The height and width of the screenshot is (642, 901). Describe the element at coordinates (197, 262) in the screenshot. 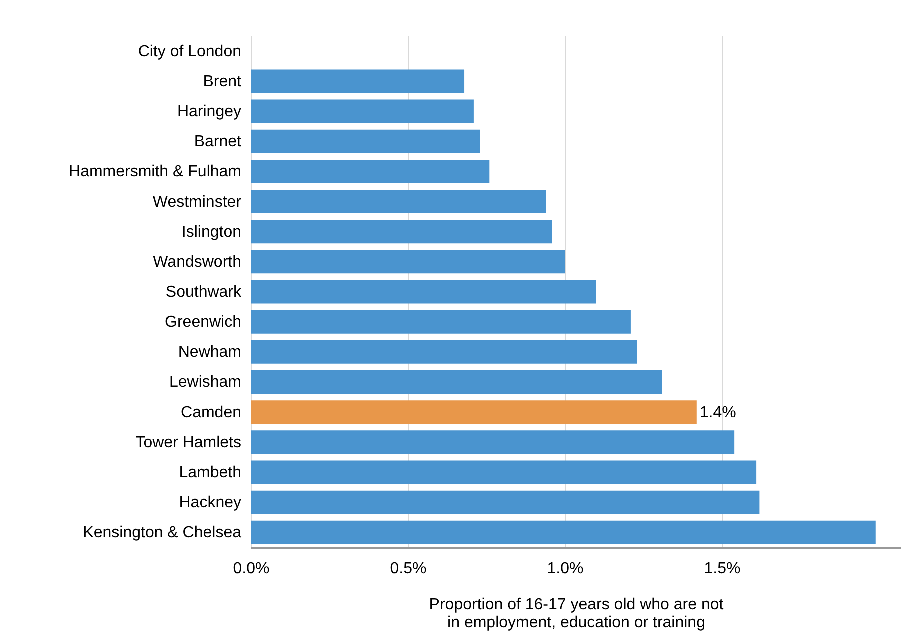

I see `y-tick-label: Wandsworth` at that location.